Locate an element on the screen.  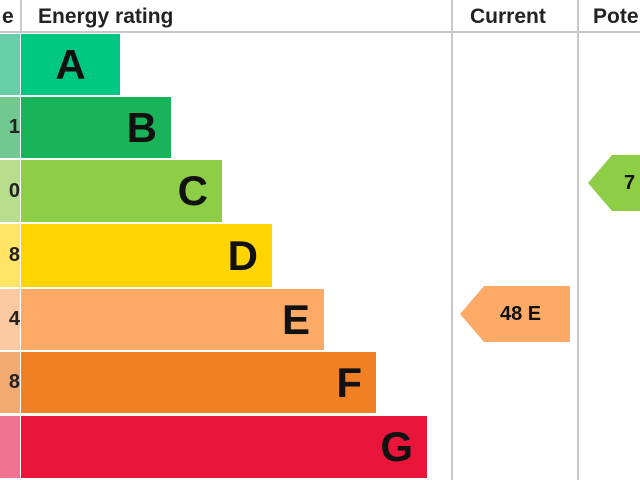
energy-rating-header: Energy rating is located at coordinates (106, 16).